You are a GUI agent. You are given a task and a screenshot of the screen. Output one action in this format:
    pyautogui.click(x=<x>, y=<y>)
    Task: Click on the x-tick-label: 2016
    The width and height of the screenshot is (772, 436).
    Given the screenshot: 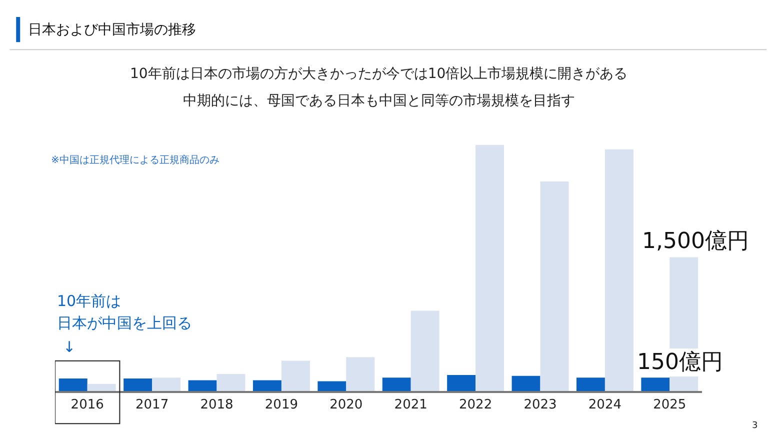 What is the action you would take?
    pyautogui.click(x=87, y=404)
    